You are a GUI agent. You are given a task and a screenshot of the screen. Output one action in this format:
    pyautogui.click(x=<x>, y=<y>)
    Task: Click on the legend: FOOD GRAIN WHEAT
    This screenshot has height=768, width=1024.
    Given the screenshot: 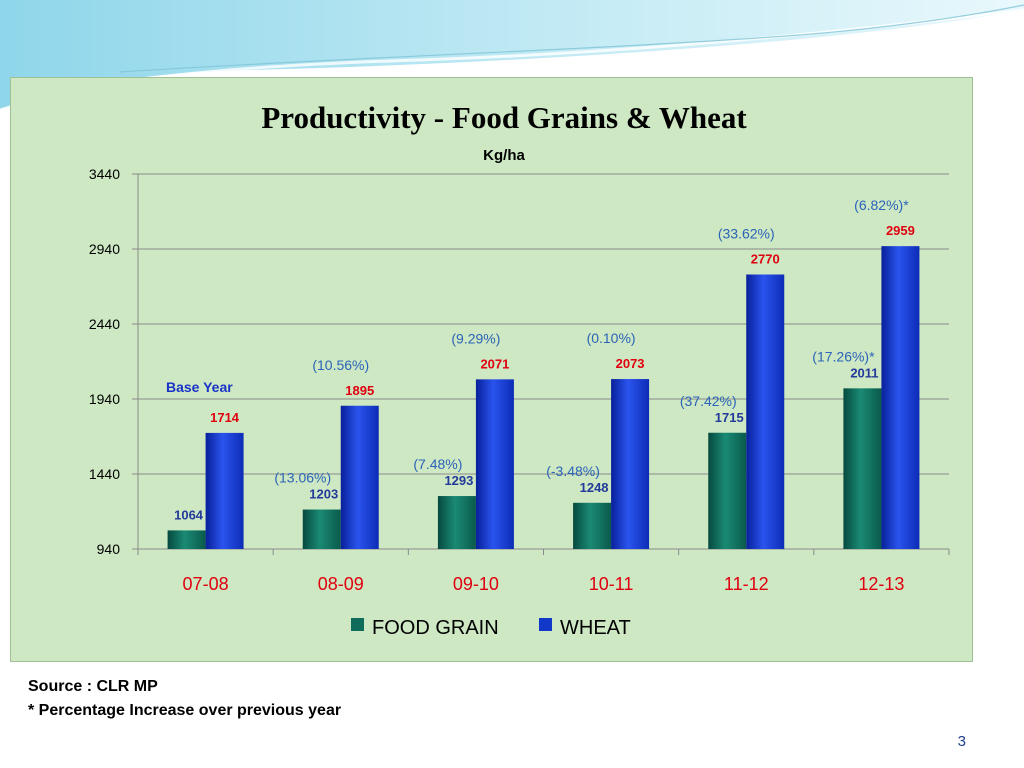 What is the action you would take?
    pyautogui.click(x=491, y=628)
    